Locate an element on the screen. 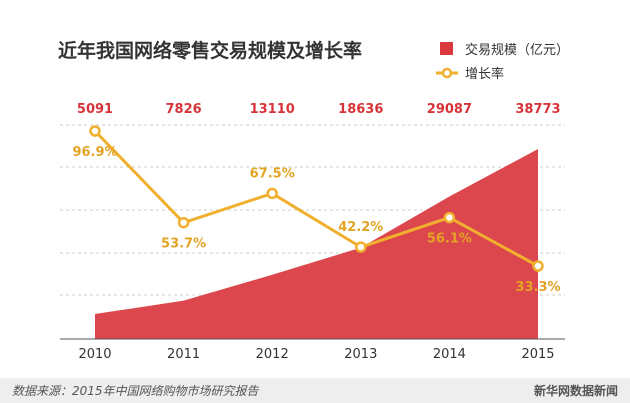 The image size is (630, 403). value-label: 5091 is located at coordinates (95, 109).